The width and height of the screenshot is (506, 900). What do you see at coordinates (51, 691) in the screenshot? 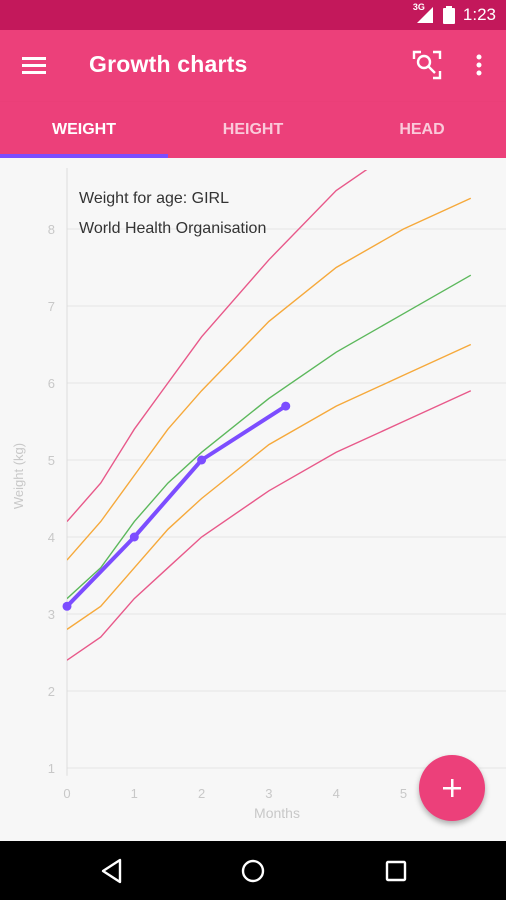
I see `y-tick-label: 2` at bounding box center [51, 691].